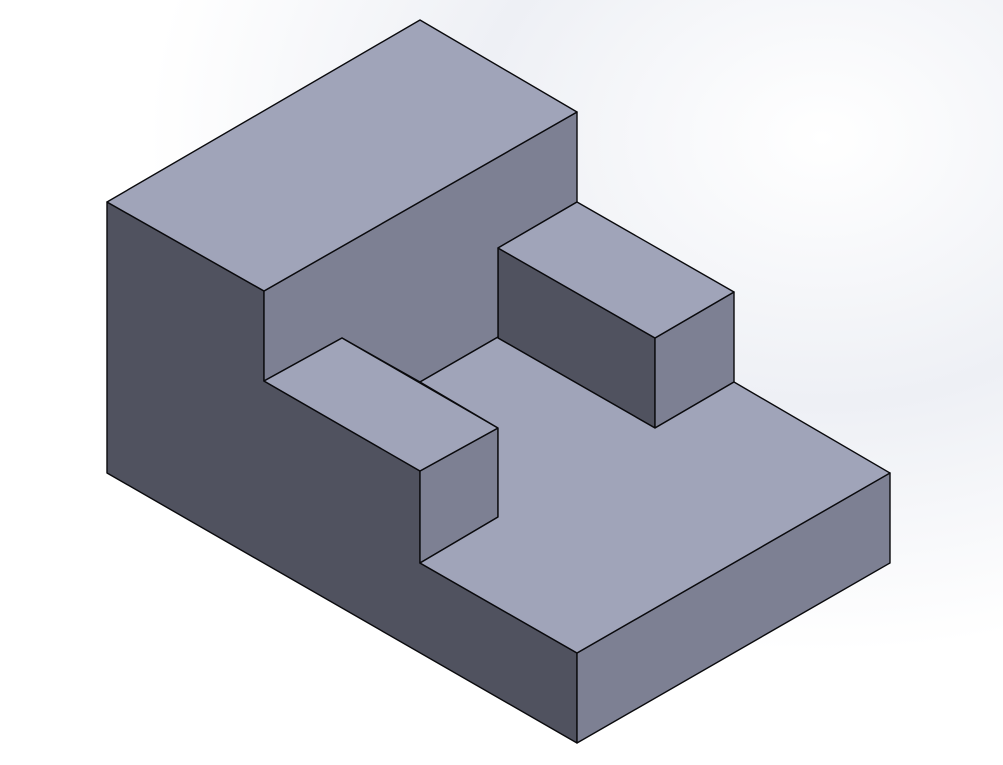 Image resolution: width=1003 pixels, height=765 pixels. What do you see at coordinates (616, 270) in the screenshot?
I see `top-surface-upper-block` at bounding box center [616, 270].